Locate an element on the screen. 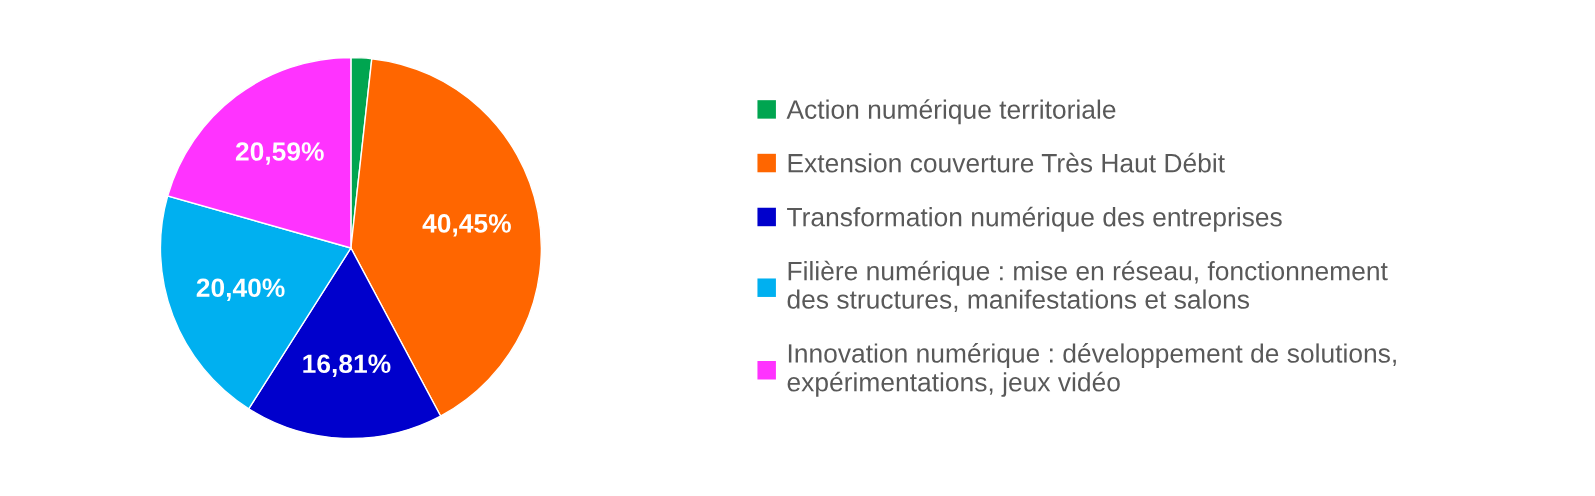  data-label: 20,59% is located at coordinates (279, 153).